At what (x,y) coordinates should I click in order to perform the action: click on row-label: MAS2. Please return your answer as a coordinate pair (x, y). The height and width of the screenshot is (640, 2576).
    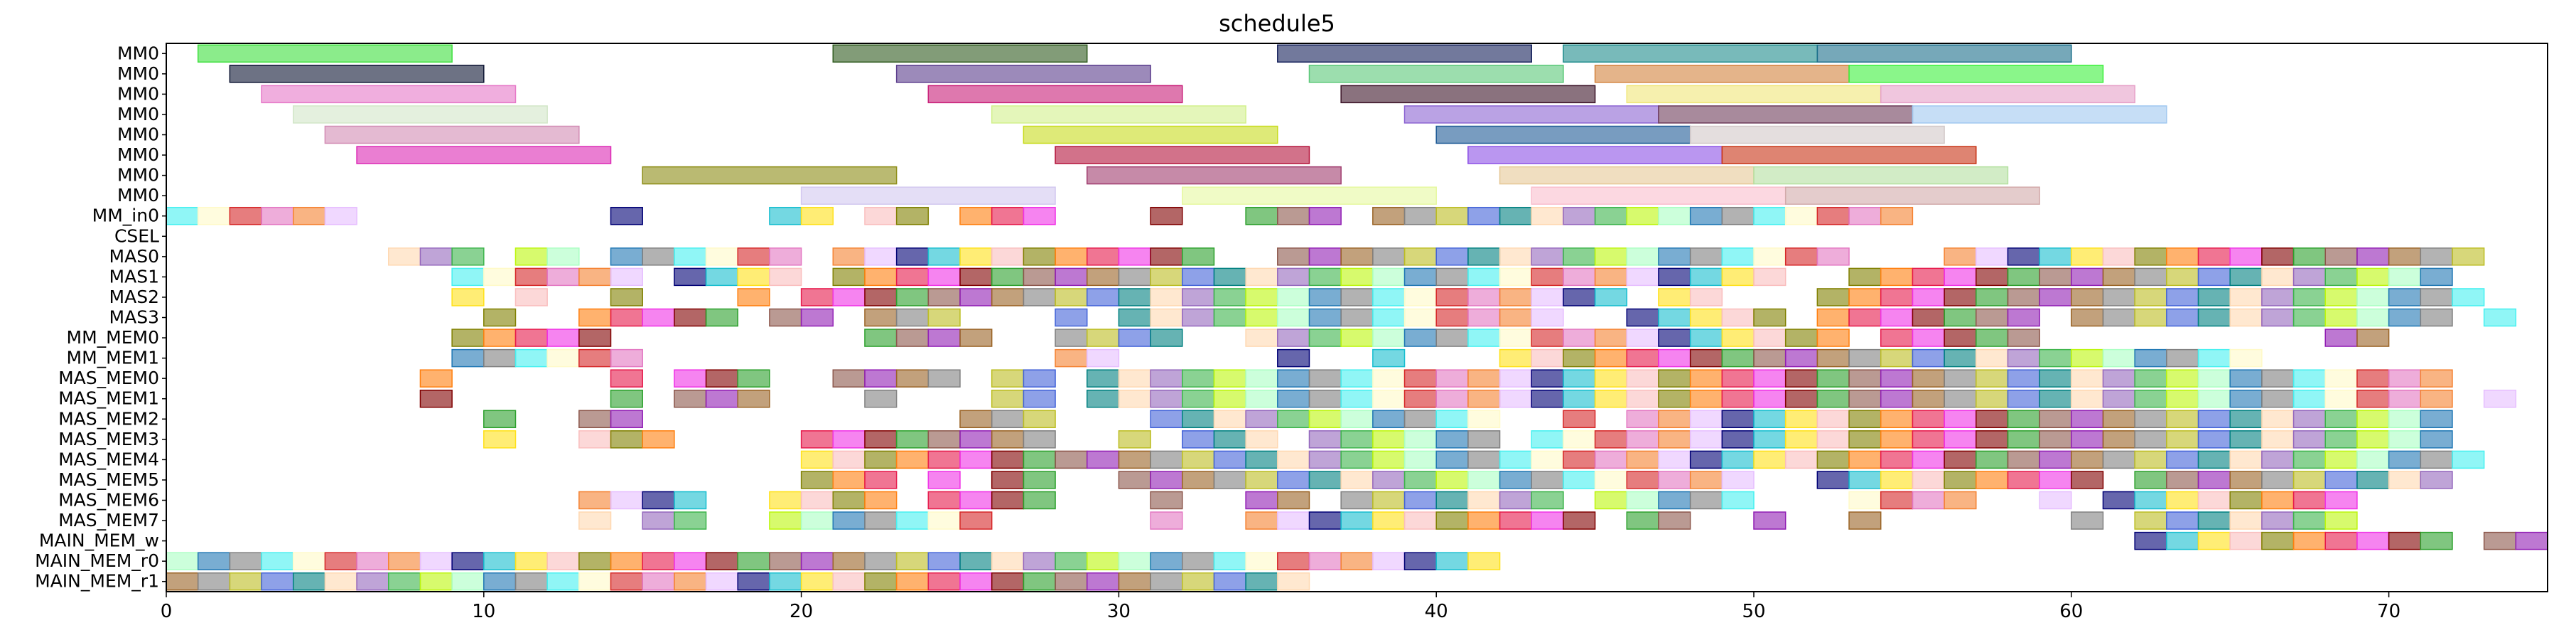
    Looking at the image, I should click on (134, 297).